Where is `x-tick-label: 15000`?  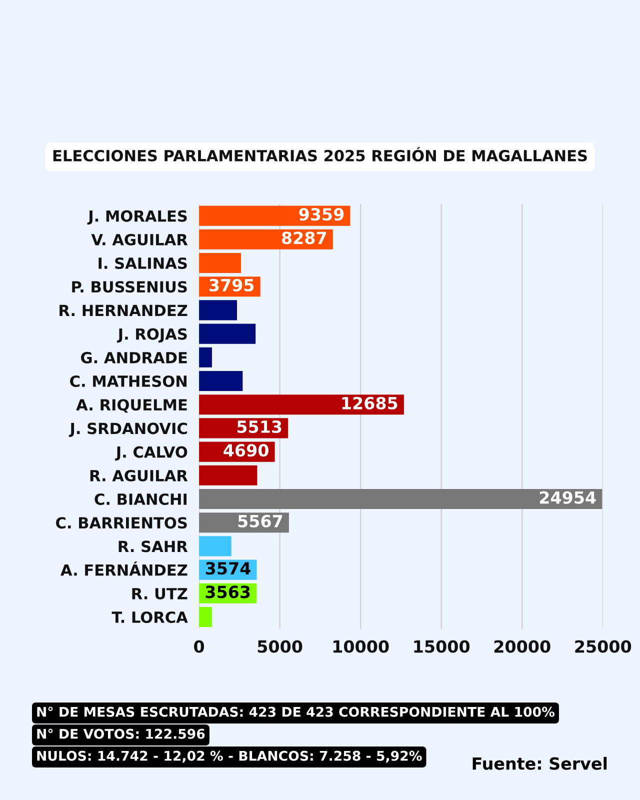 x-tick-label: 15000 is located at coordinates (442, 646).